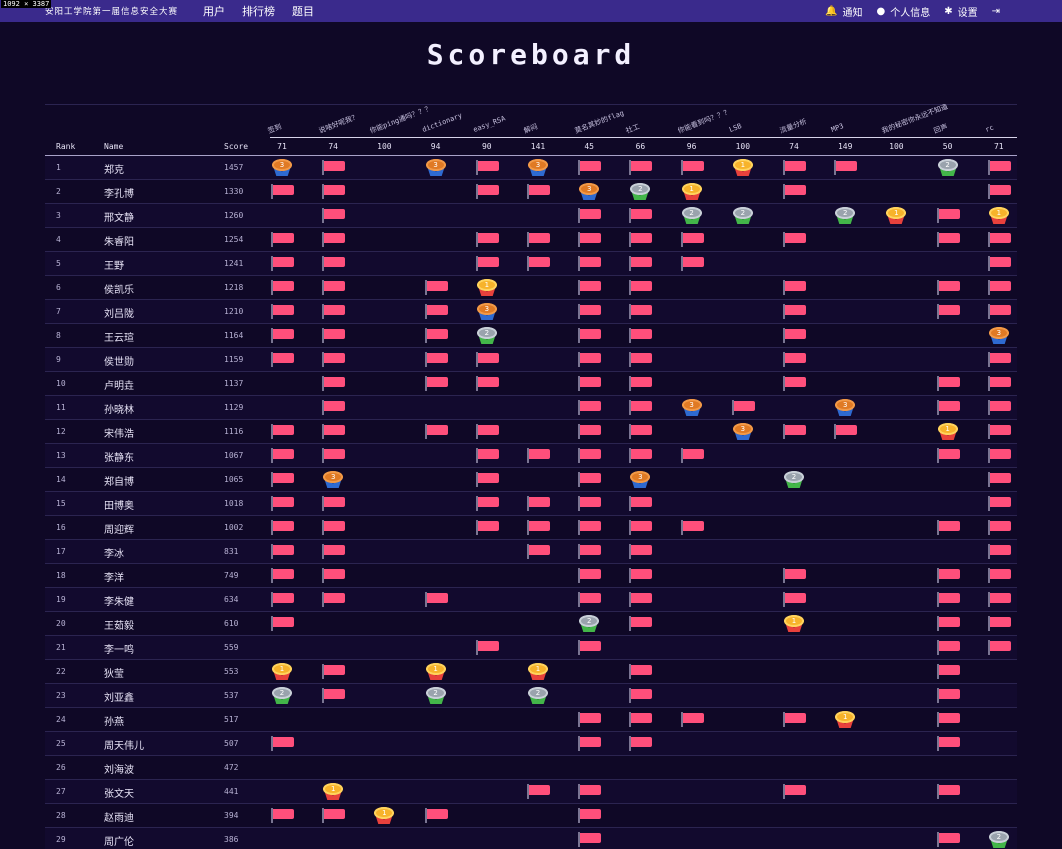 This screenshot has width=1062, height=849. What do you see at coordinates (531, 432) in the screenshot?
I see `table-row: 12 宋伟浩 1116 3 1` at bounding box center [531, 432].